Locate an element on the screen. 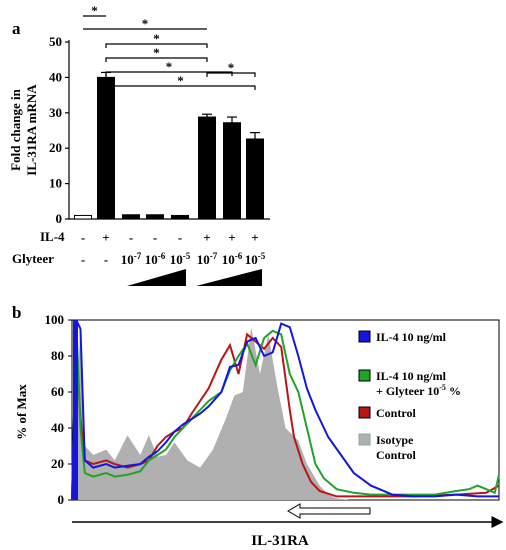 The image size is (506, 550). panel-a-ytick-label: 20 is located at coordinates (55, 147).